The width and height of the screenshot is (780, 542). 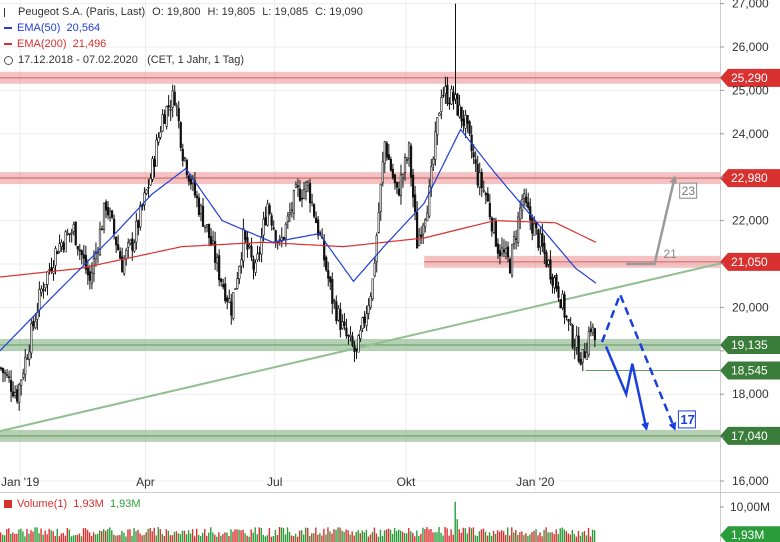 What do you see at coordinates (274, 482) in the screenshot?
I see `time-tick-label: Jul` at bounding box center [274, 482].